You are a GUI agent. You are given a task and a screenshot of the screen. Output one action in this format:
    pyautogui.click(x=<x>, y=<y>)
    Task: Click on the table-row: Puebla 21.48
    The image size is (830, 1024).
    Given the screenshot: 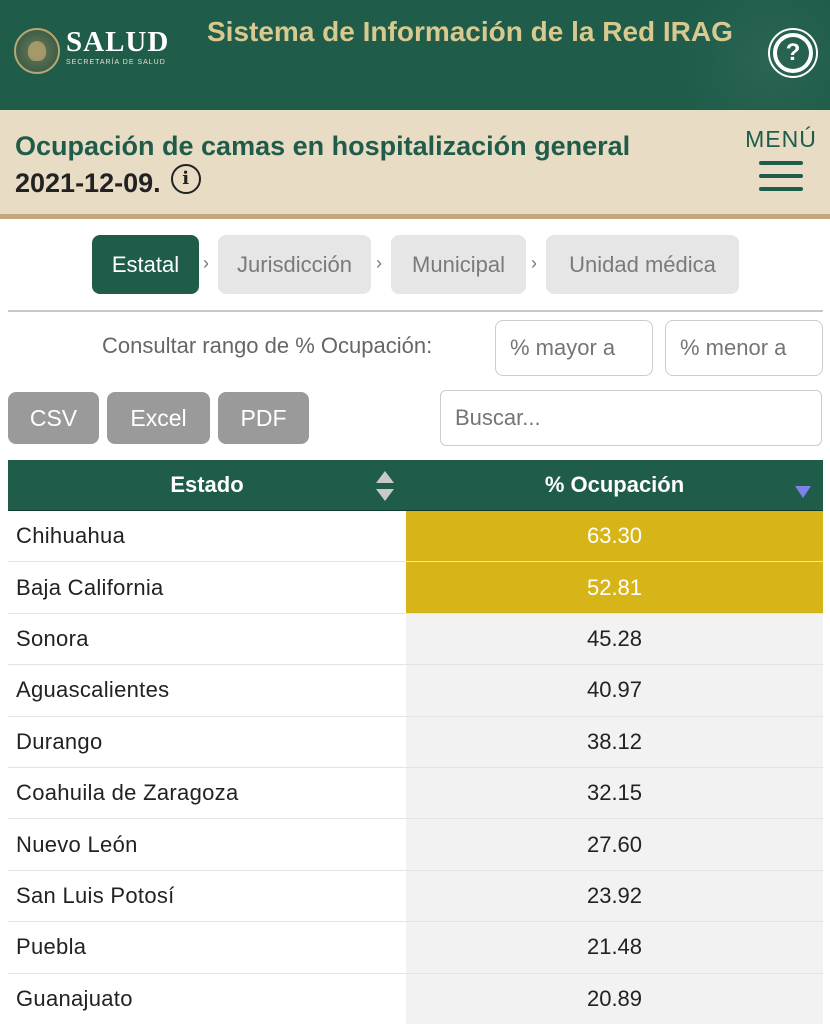 What is the action you would take?
    pyautogui.click(x=415, y=948)
    